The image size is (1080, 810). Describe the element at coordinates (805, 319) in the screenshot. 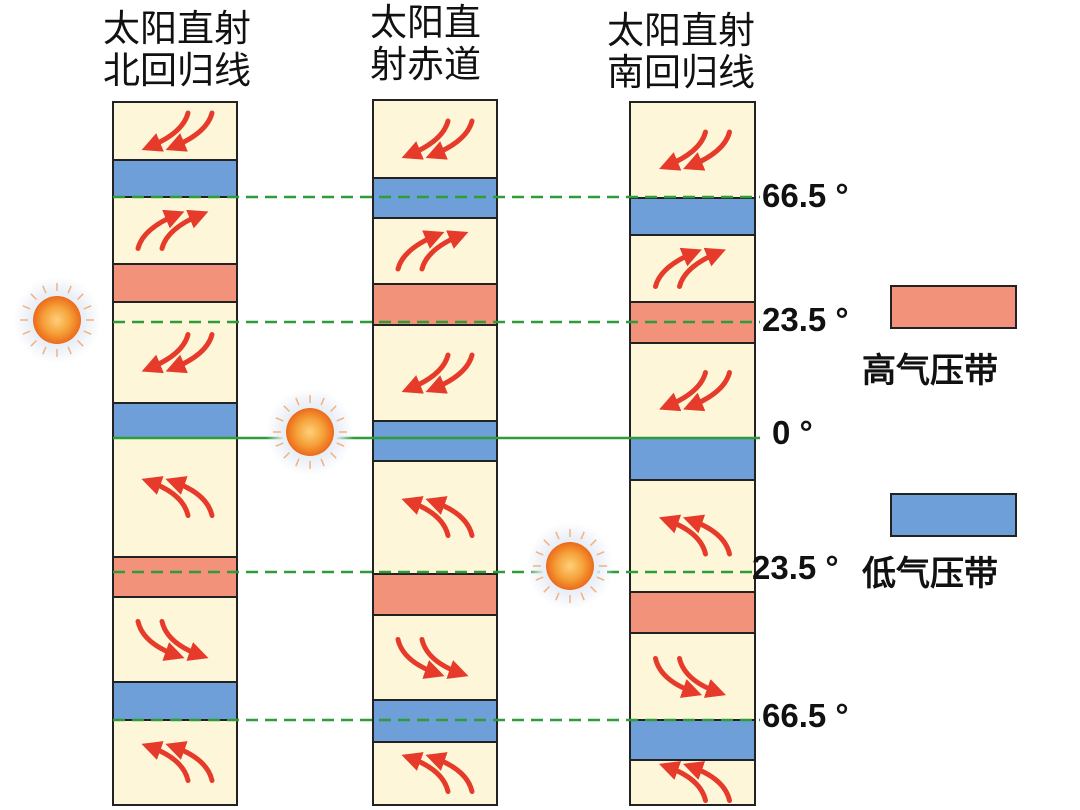

I see `latitude-label-23-north: 23.5 °` at that location.